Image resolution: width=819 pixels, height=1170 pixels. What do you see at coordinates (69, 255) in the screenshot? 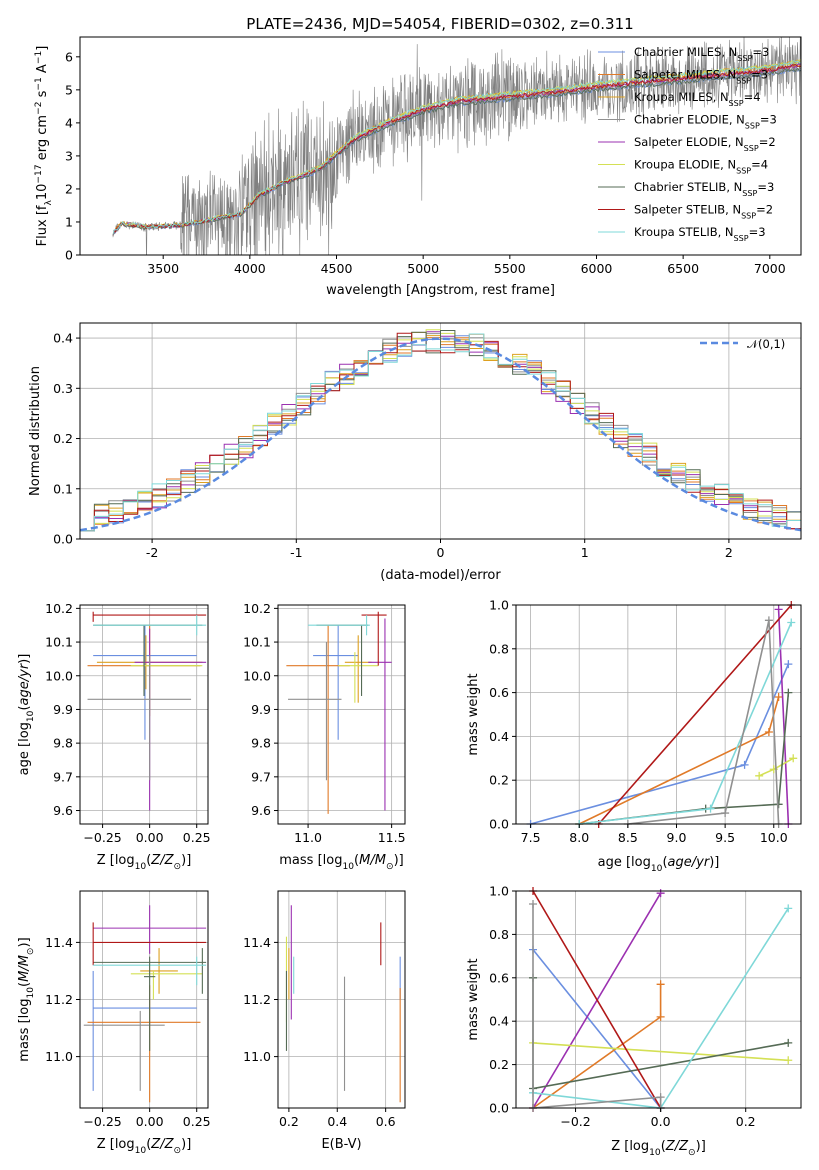
I see `y-tick-label: 0` at bounding box center [69, 255].